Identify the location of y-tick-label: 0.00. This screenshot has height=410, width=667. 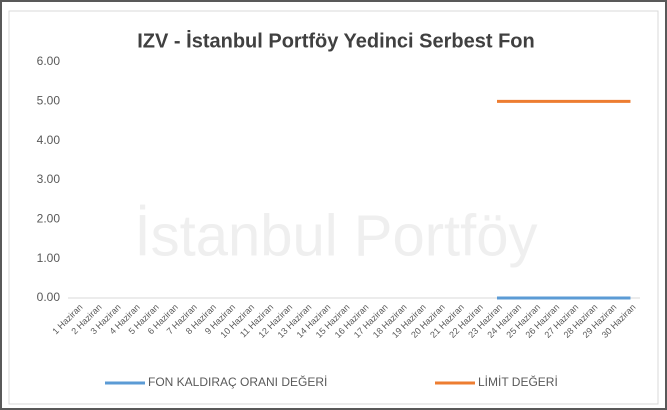
(49, 297).